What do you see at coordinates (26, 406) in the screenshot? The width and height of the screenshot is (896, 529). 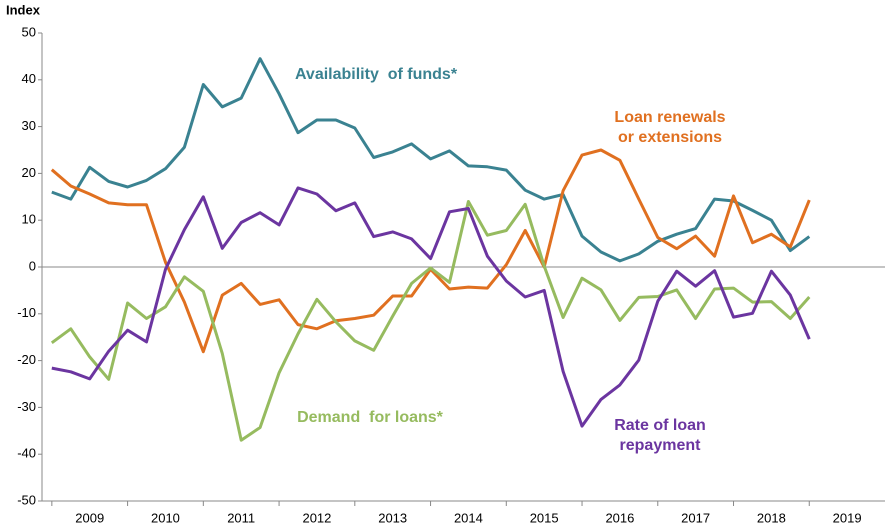 I see `y-tick-label: -30` at bounding box center [26, 406].